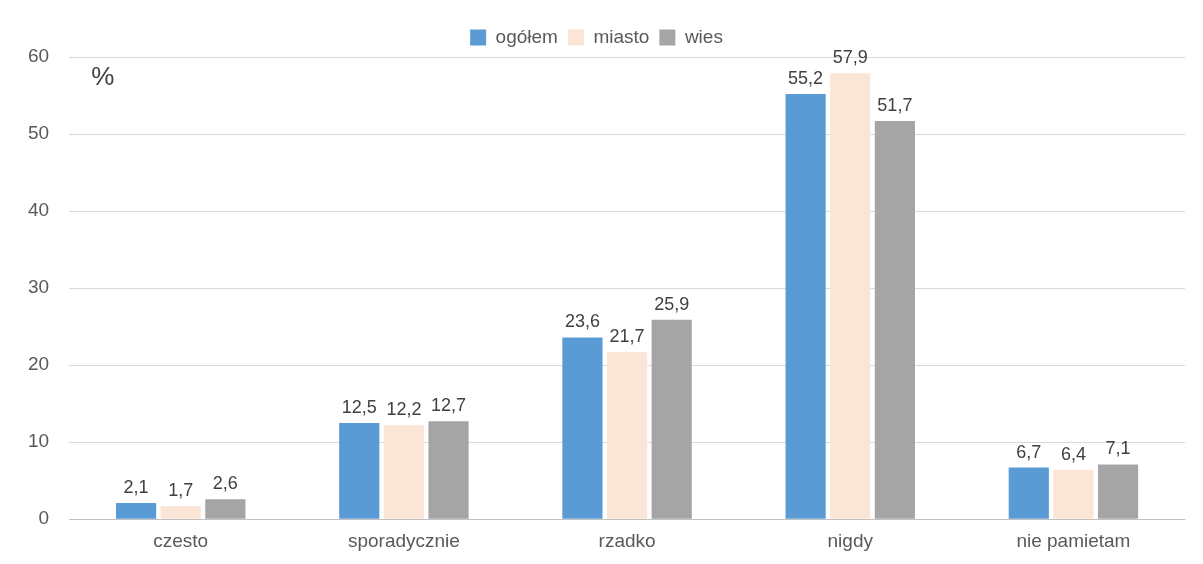 The image size is (1203, 564). Describe the element at coordinates (225, 483) in the screenshot. I see `data-label: 2,6` at that location.